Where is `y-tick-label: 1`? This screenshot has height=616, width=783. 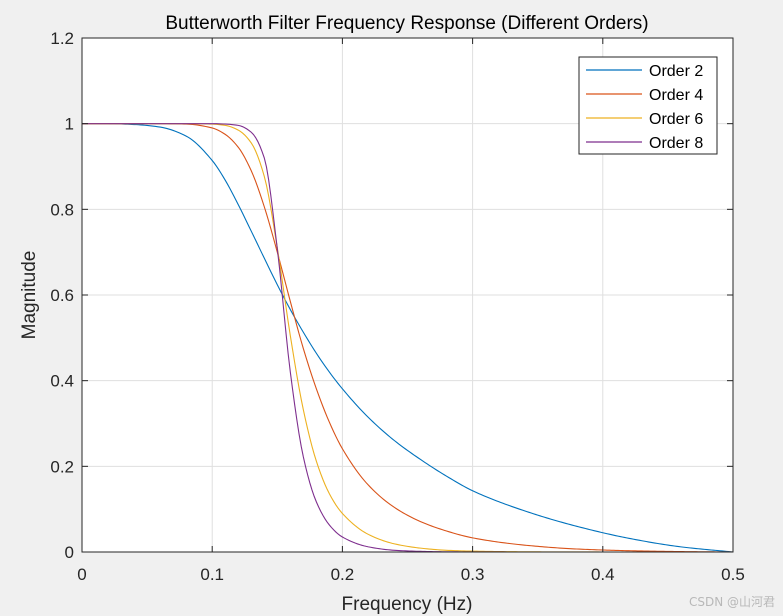 y-tick-label: 1 is located at coordinates (69, 124).